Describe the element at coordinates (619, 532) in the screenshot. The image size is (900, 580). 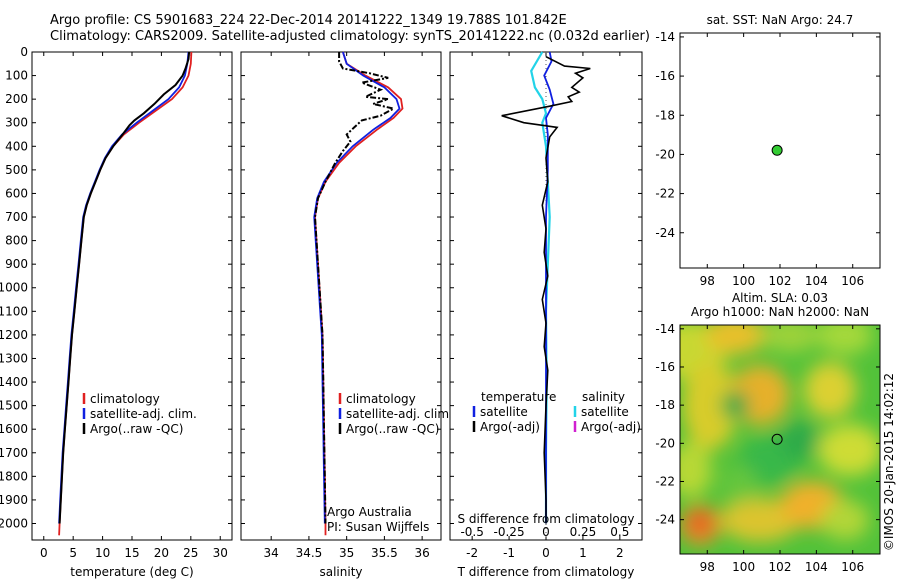
I see `s-diff-tick-label: 0.5` at that location.